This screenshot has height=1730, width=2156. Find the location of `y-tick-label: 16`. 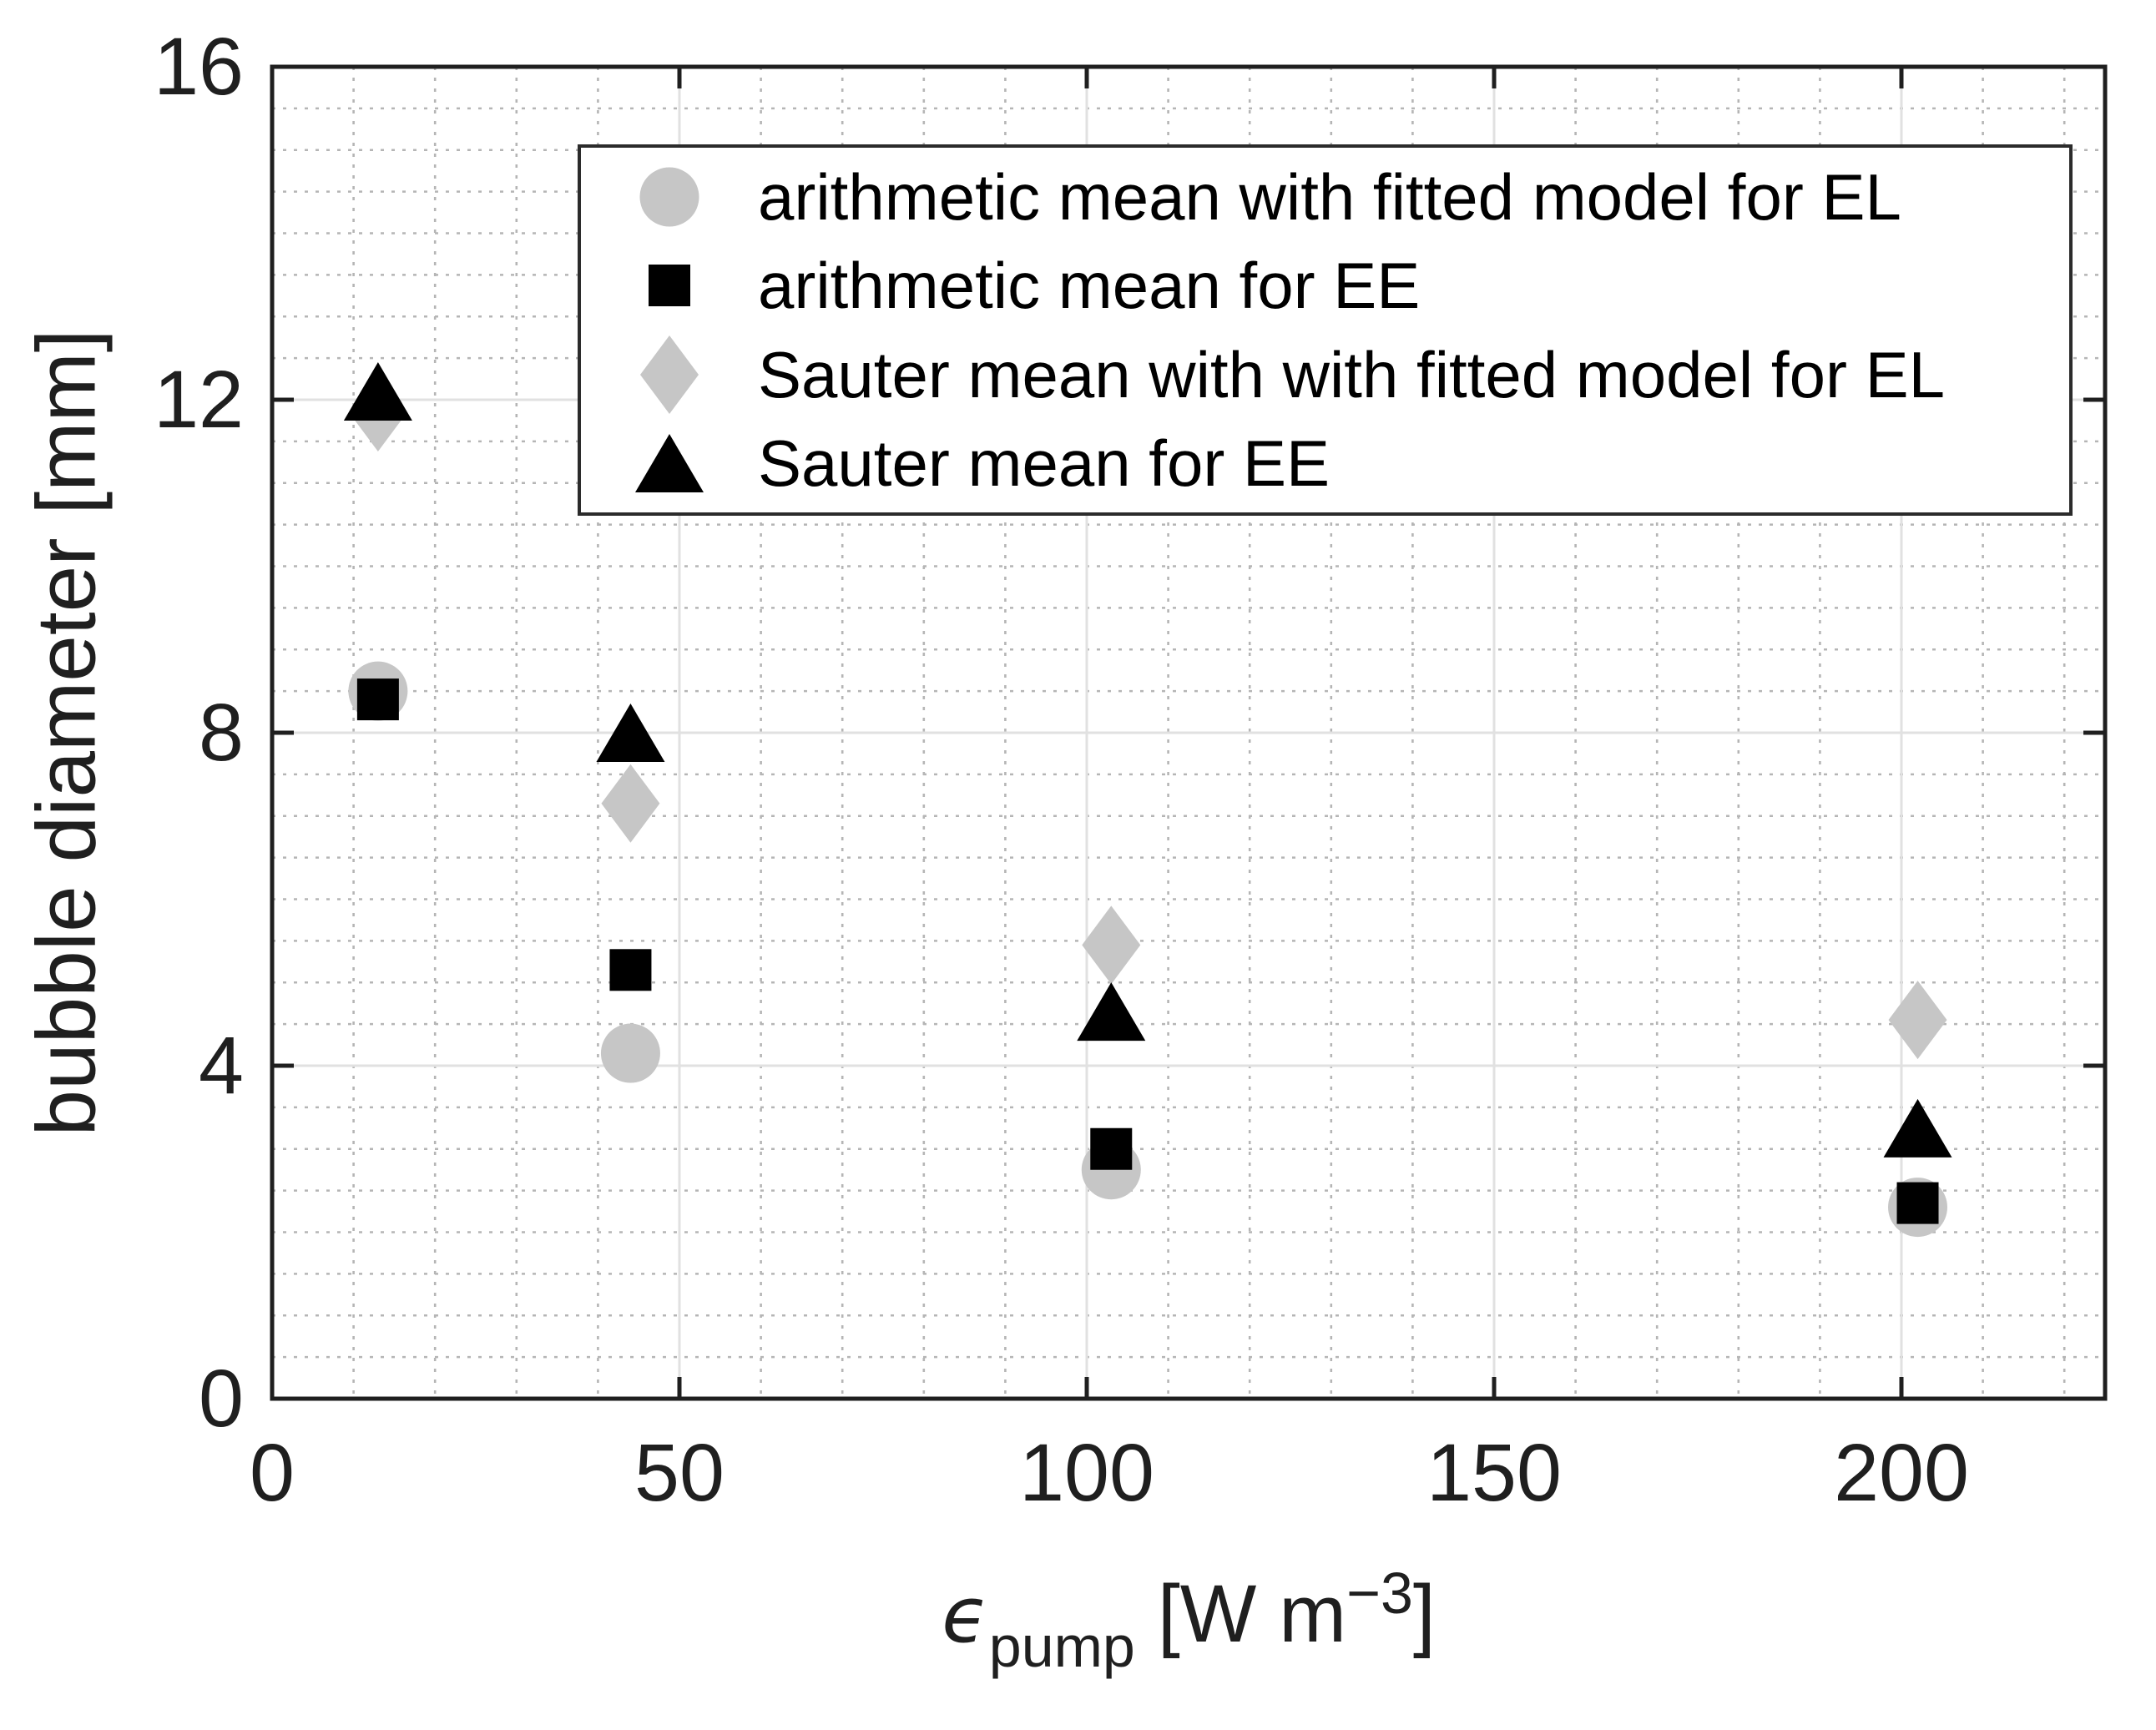

y-tick-label: 16 is located at coordinates (199, 66).